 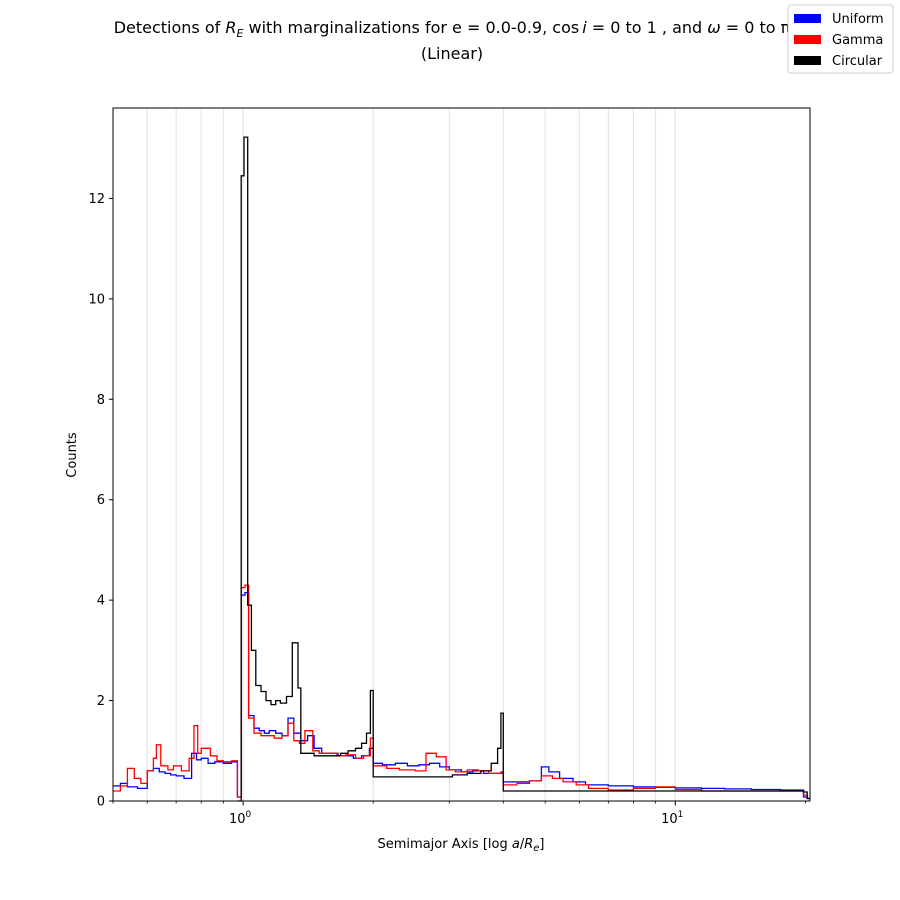 I want to click on x-tick-label: 10⁰, so click(x=240, y=818).